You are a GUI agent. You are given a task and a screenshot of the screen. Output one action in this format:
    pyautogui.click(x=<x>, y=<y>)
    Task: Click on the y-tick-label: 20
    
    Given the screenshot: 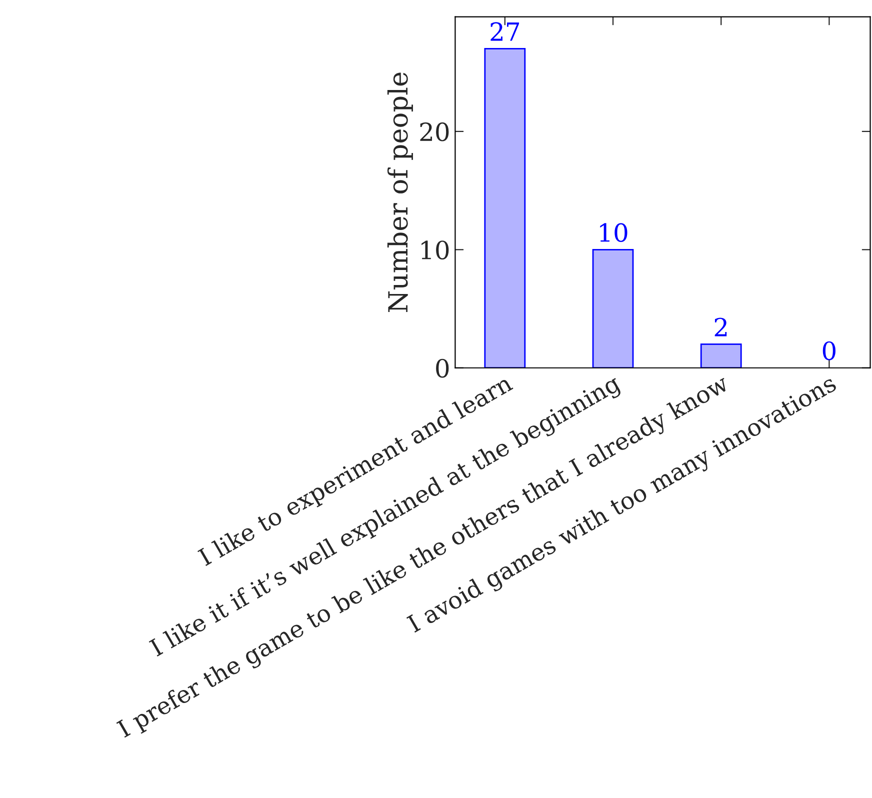 What is the action you would take?
    pyautogui.click(x=434, y=132)
    